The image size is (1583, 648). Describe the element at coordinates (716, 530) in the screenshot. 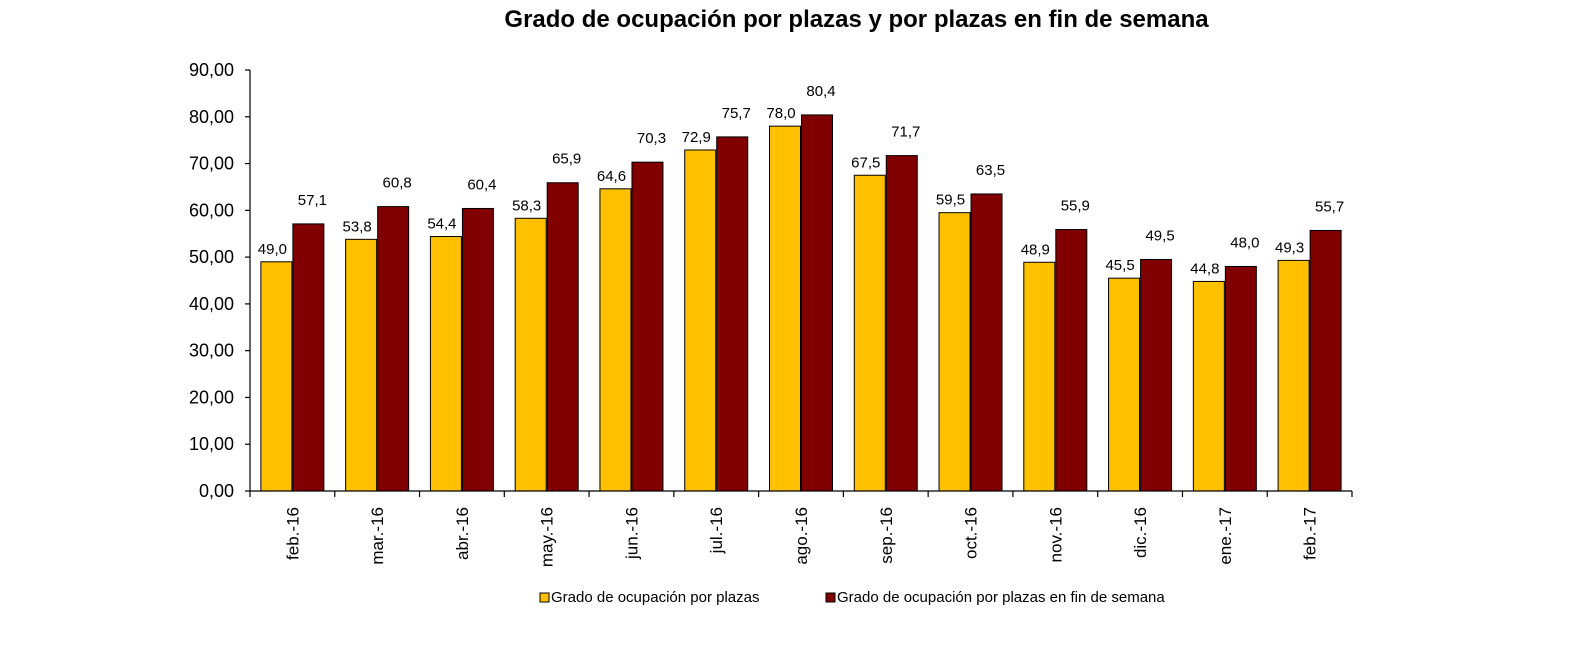

I see `x-category-label: jul.-16` at that location.